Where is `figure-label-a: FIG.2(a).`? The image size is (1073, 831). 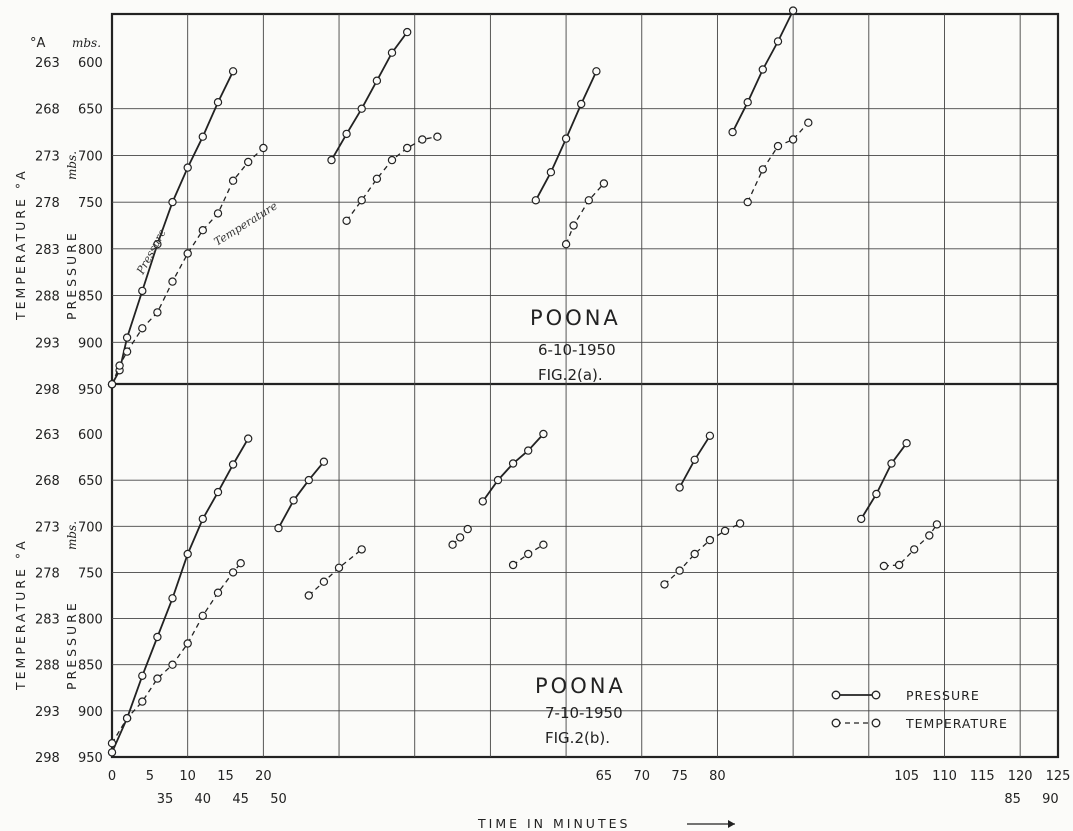 figure-label-a: FIG.2(a). is located at coordinates (570, 375).